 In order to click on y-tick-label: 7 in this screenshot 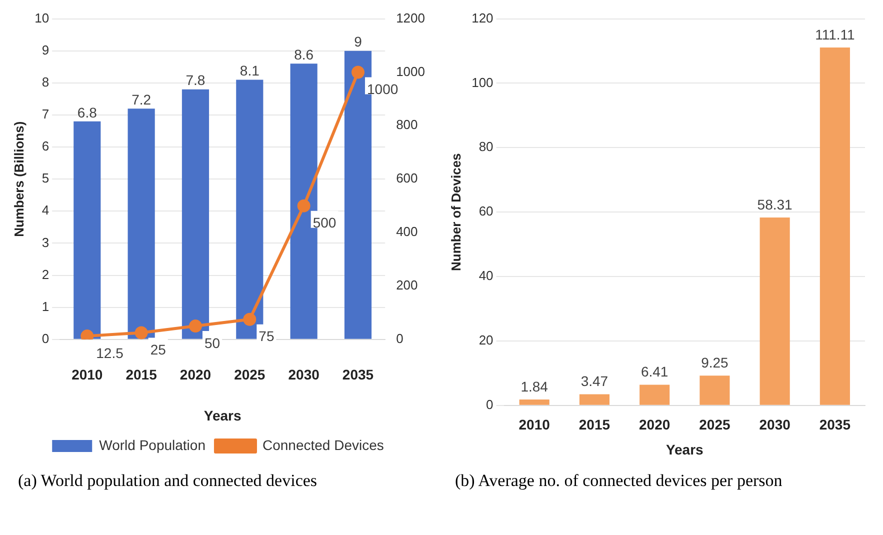, I will do `click(46, 114)`.